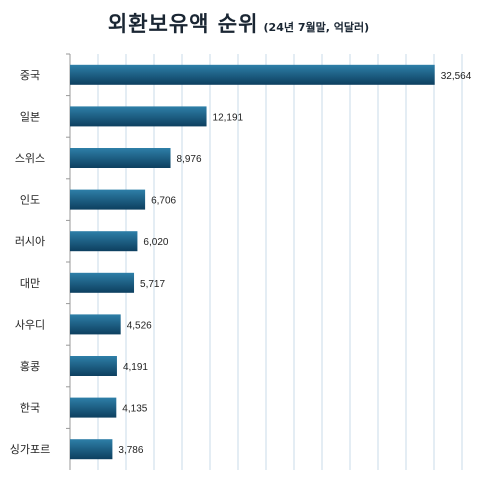 This screenshot has width=477, height=481. I want to click on category-label: 중국, so click(30, 75).